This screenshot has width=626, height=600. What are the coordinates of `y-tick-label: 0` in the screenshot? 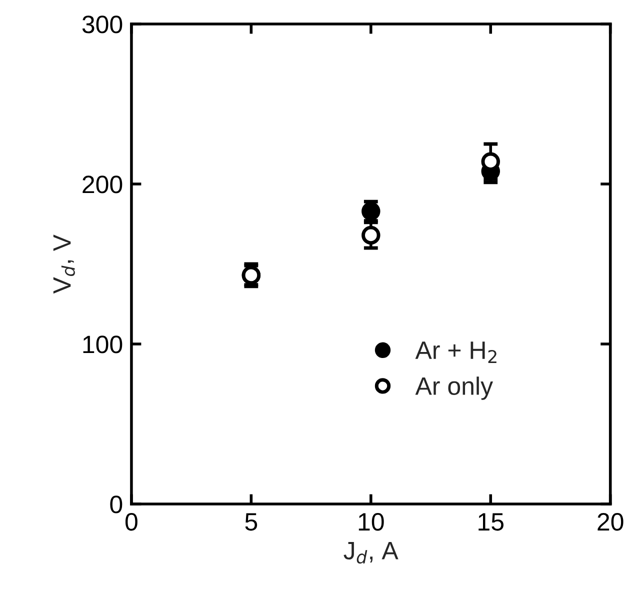 It's located at (116, 505).